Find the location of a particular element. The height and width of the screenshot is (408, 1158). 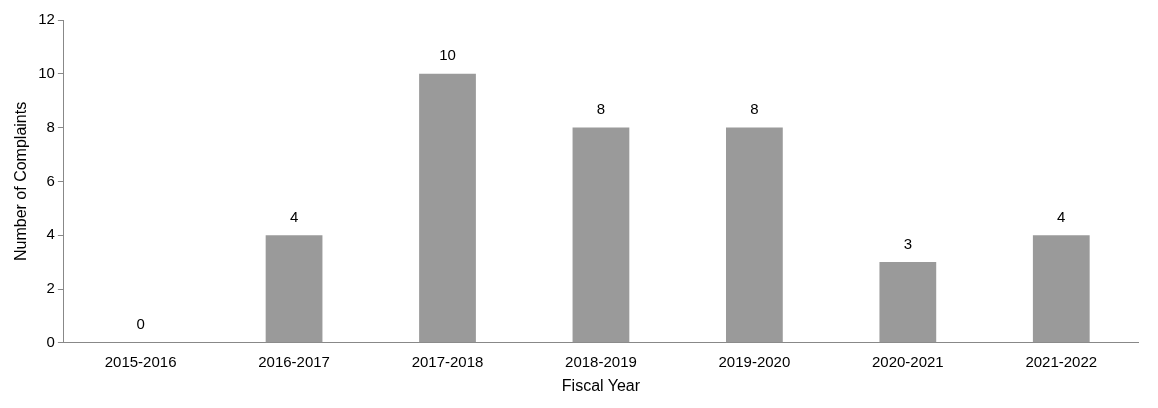

y-tick-label: 4 is located at coordinates (50, 234).